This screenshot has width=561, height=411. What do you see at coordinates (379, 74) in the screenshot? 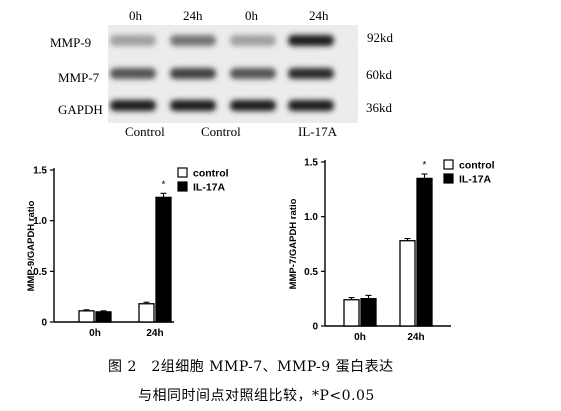
I see `kd-label-mmp7: 60kd` at bounding box center [379, 74].